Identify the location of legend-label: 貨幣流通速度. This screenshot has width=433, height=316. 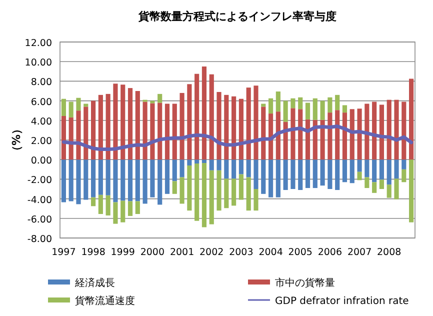
(105, 301).